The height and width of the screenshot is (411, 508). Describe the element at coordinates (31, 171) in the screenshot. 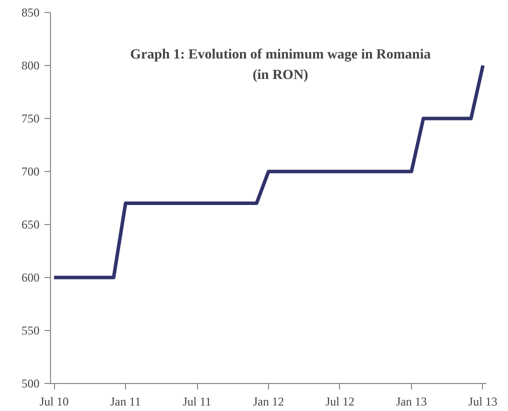

I see `y-tick-label: 700` at that location.